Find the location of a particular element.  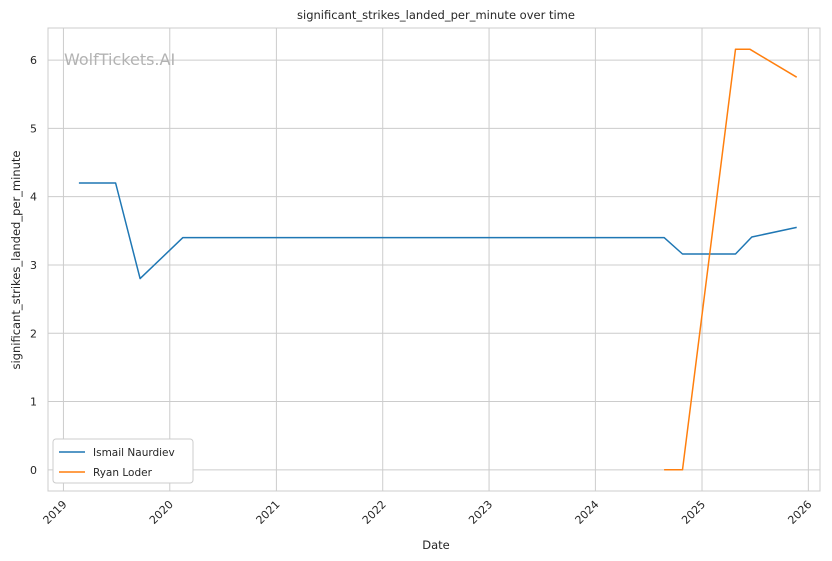

x-tick-label: 2026 is located at coordinates (799, 512).